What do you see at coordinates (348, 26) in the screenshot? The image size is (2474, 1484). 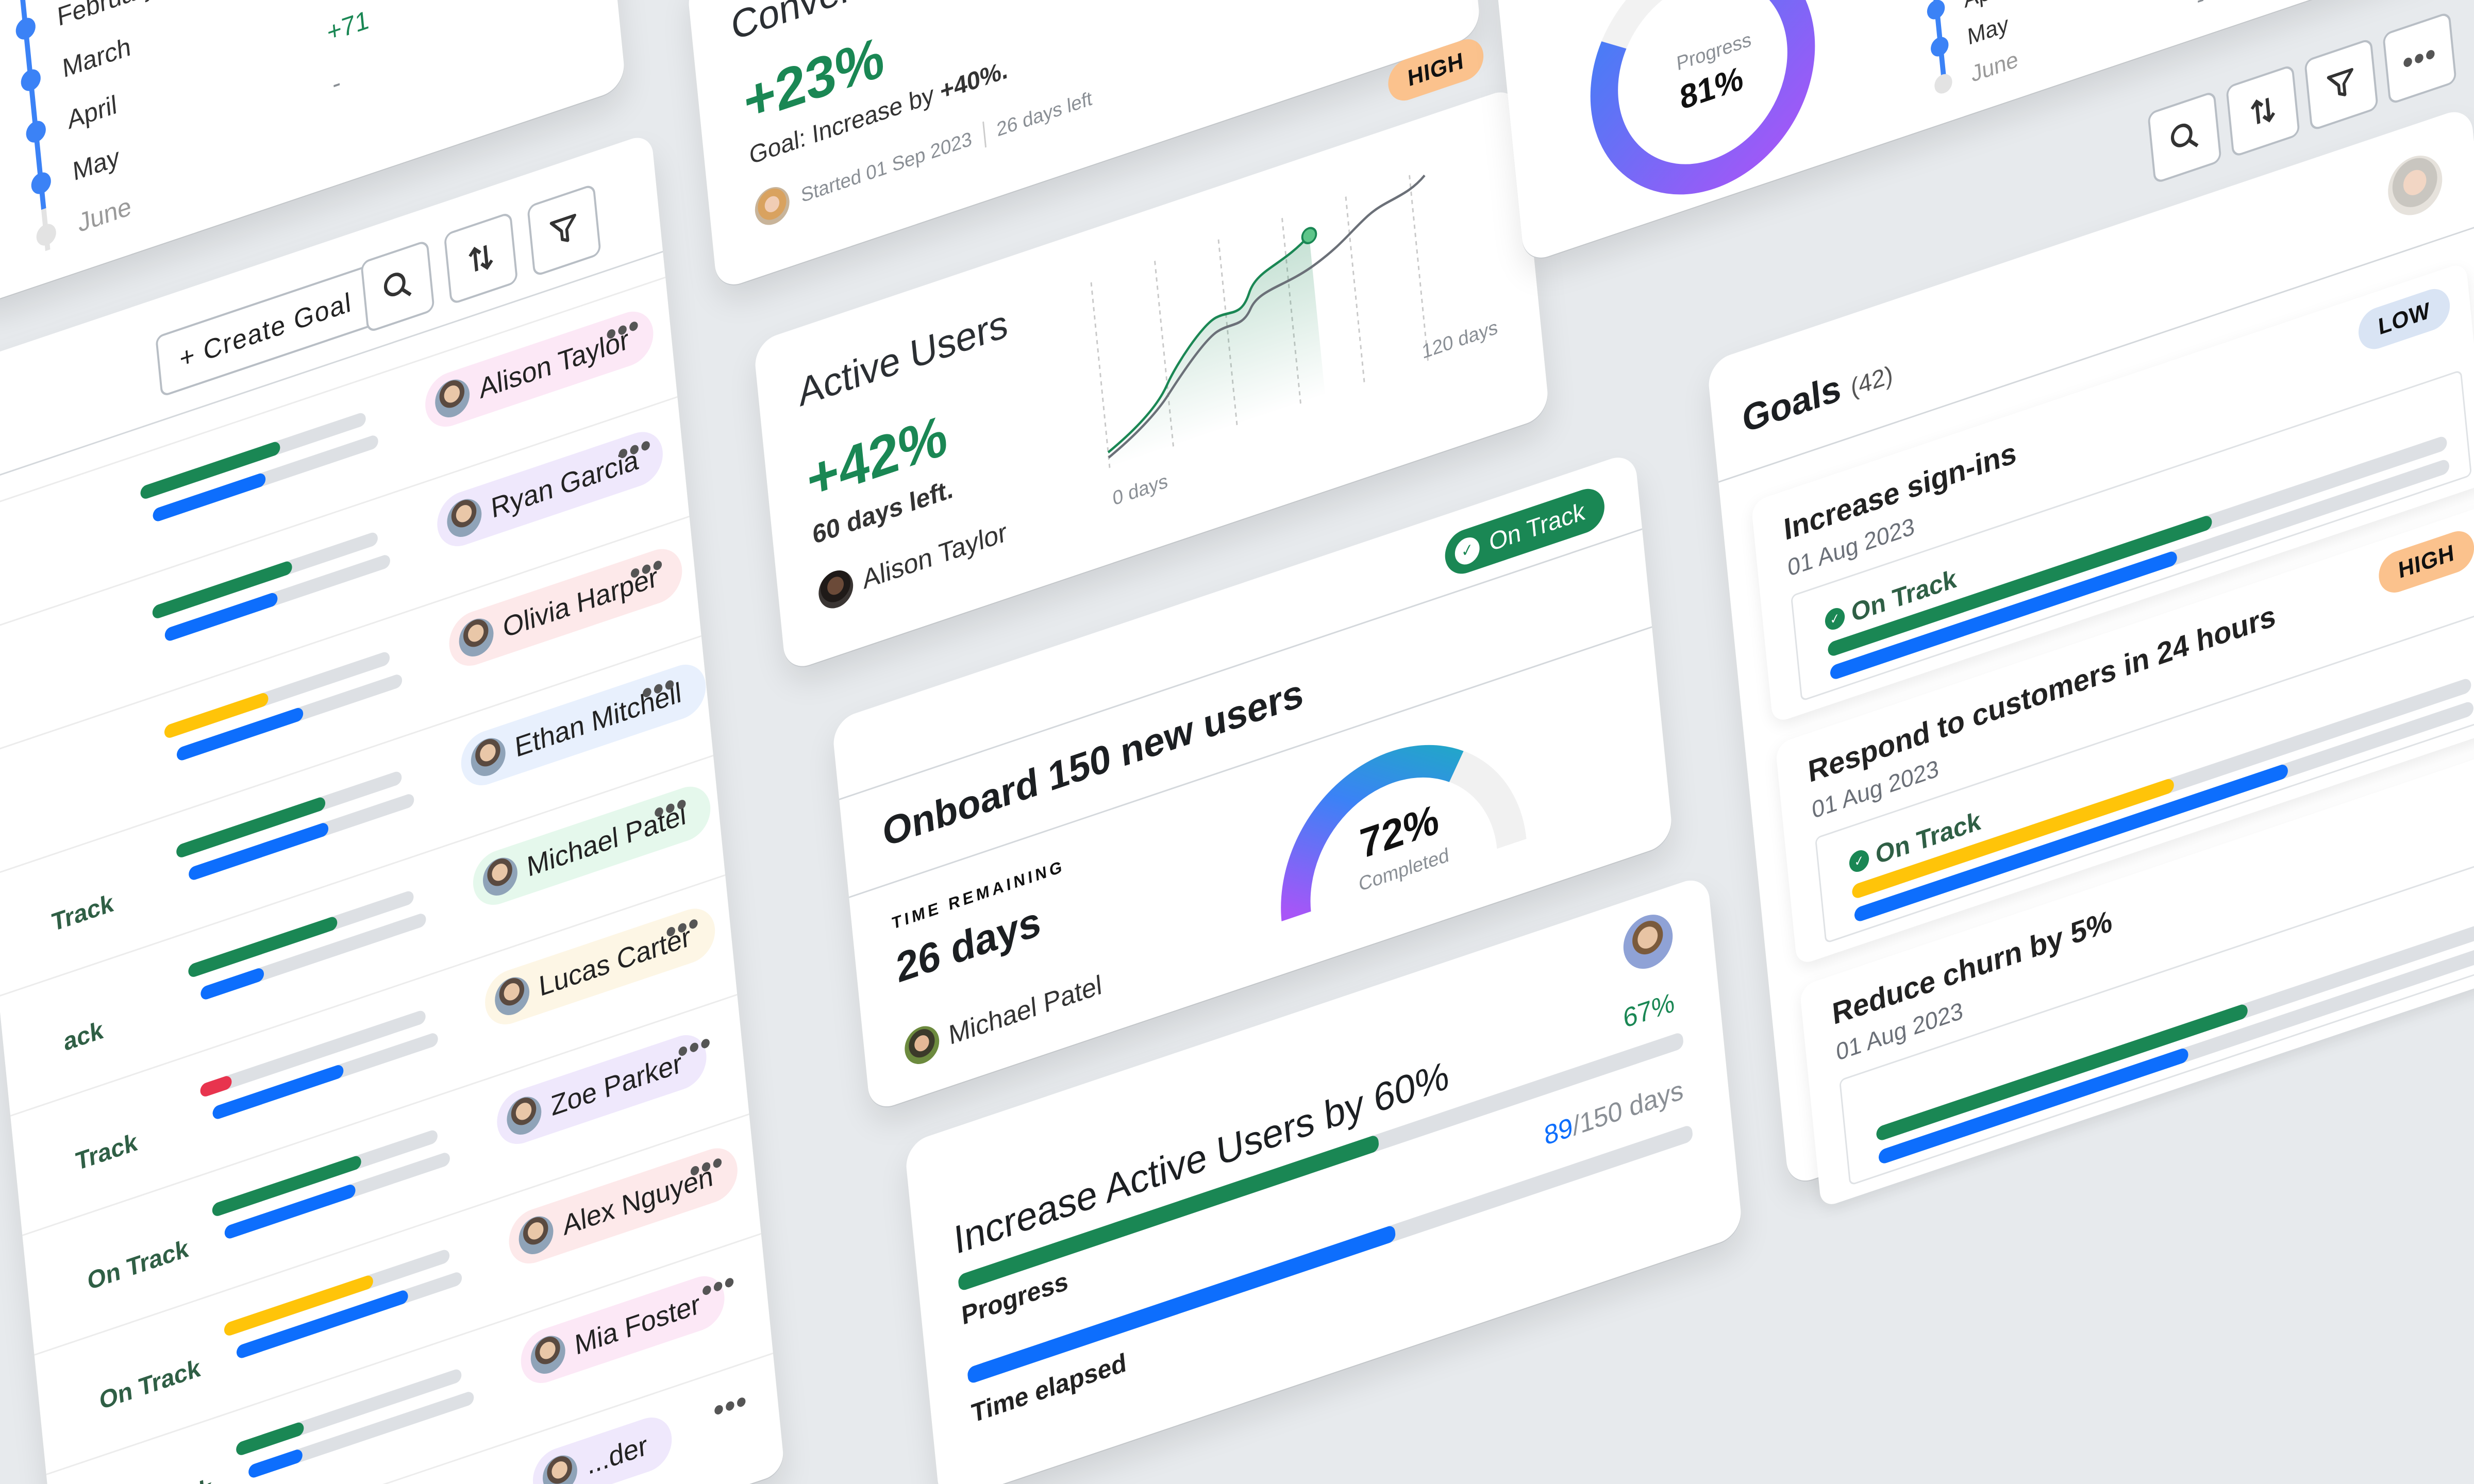 I see `delta-value: +71` at bounding box center [348, 26].